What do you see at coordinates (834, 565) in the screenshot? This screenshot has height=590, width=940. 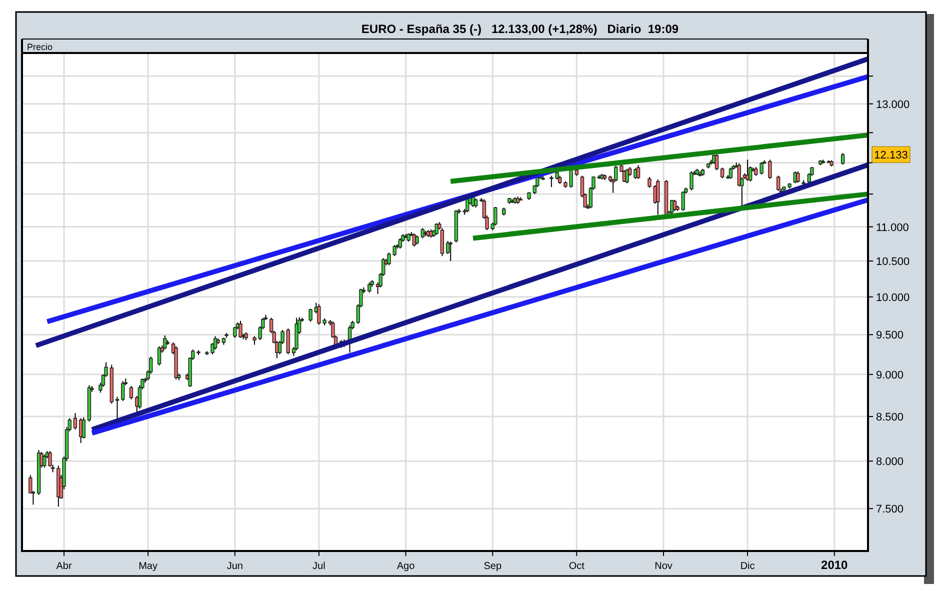 I see `x-tick-label: 2010` at bounding box center [834, 565].